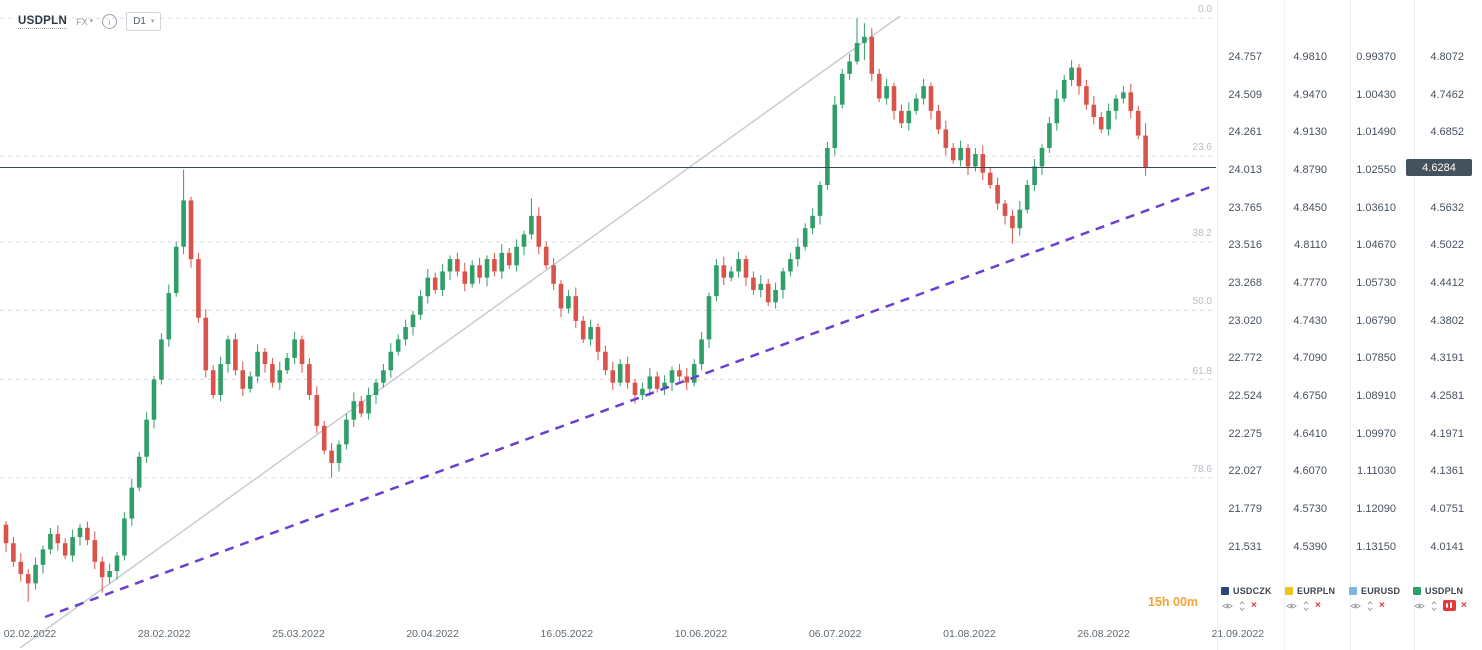  What do you see at coordinates (1245, 471) in the screenshot?
I see `price-scale-value: 22.027` at bounding box center [1245, 471].